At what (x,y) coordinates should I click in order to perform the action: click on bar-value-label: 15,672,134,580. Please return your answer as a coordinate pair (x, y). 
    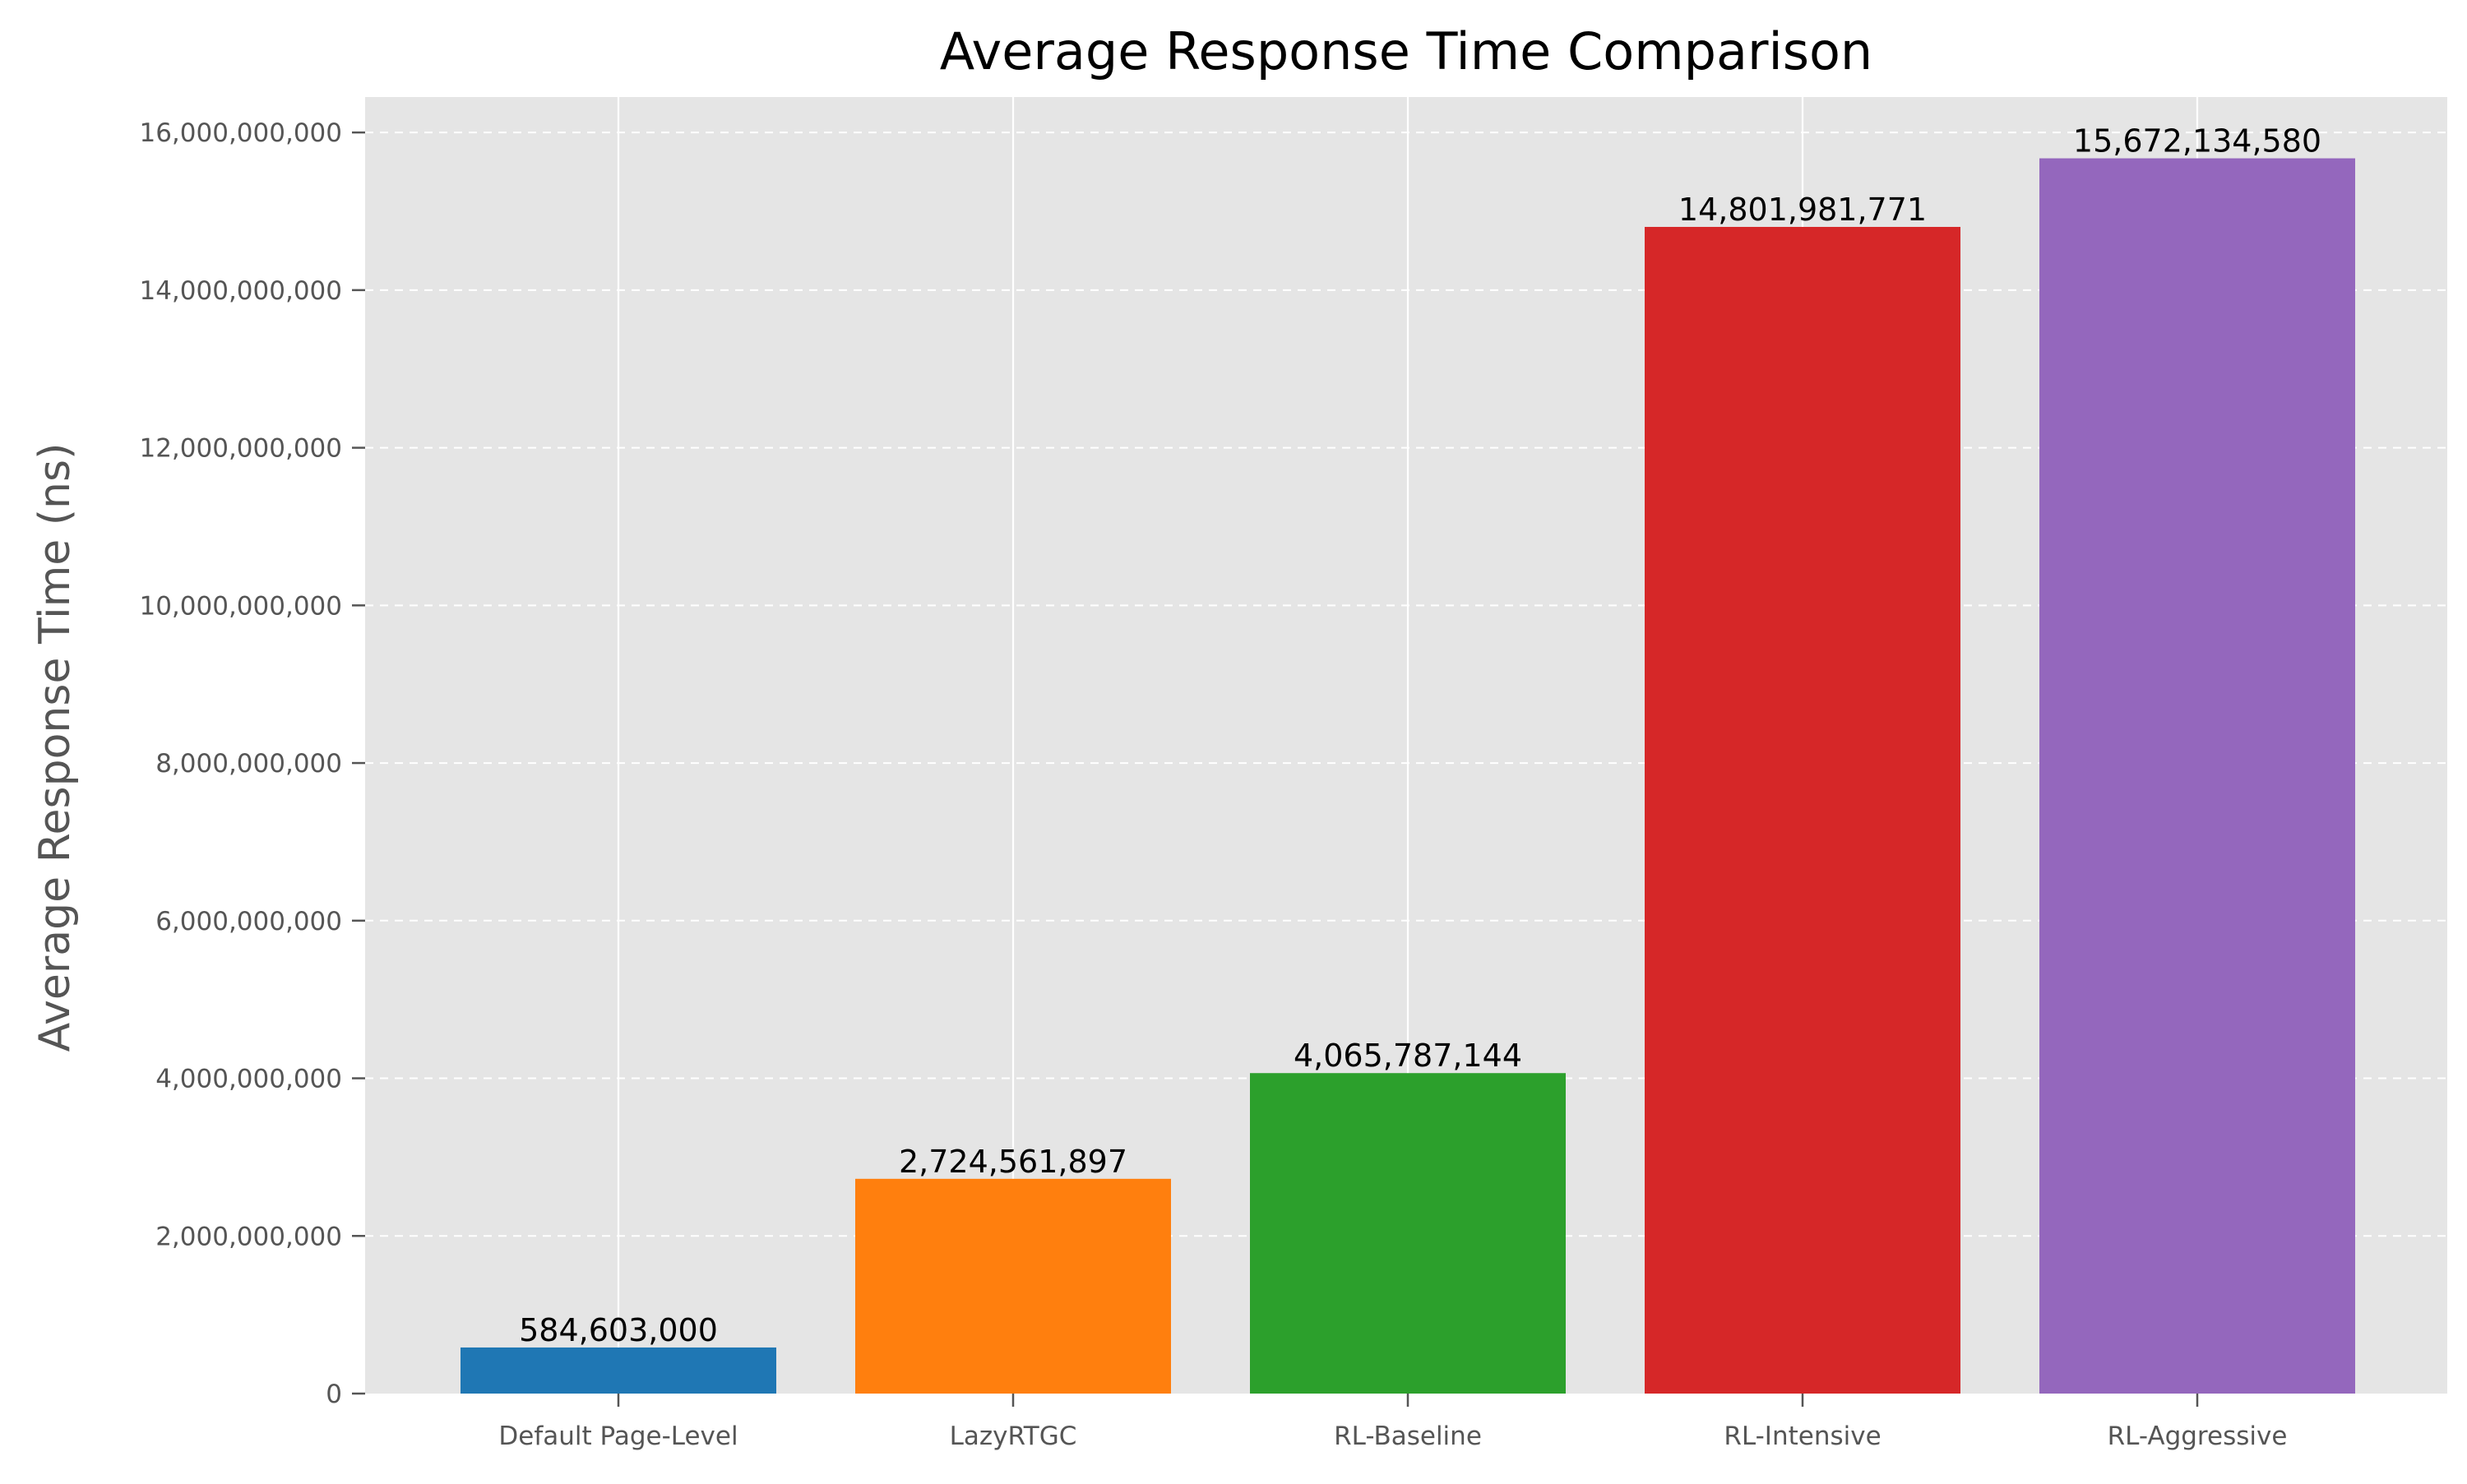
    Looking at the image, I should click on (2197, 141).